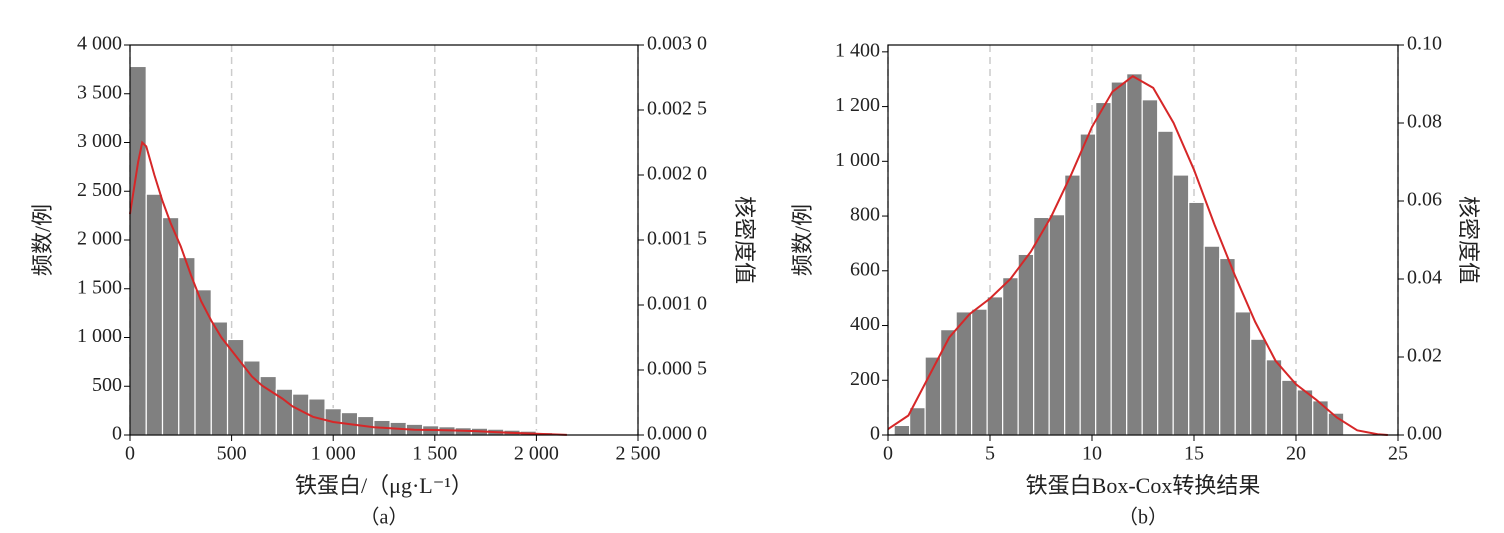 Image resolution: width=1504 pixels, height=533 pixels. Describe the element at coordinates (1296, 454) in the screenshot. I see `x-tick-label: 20` at that location.